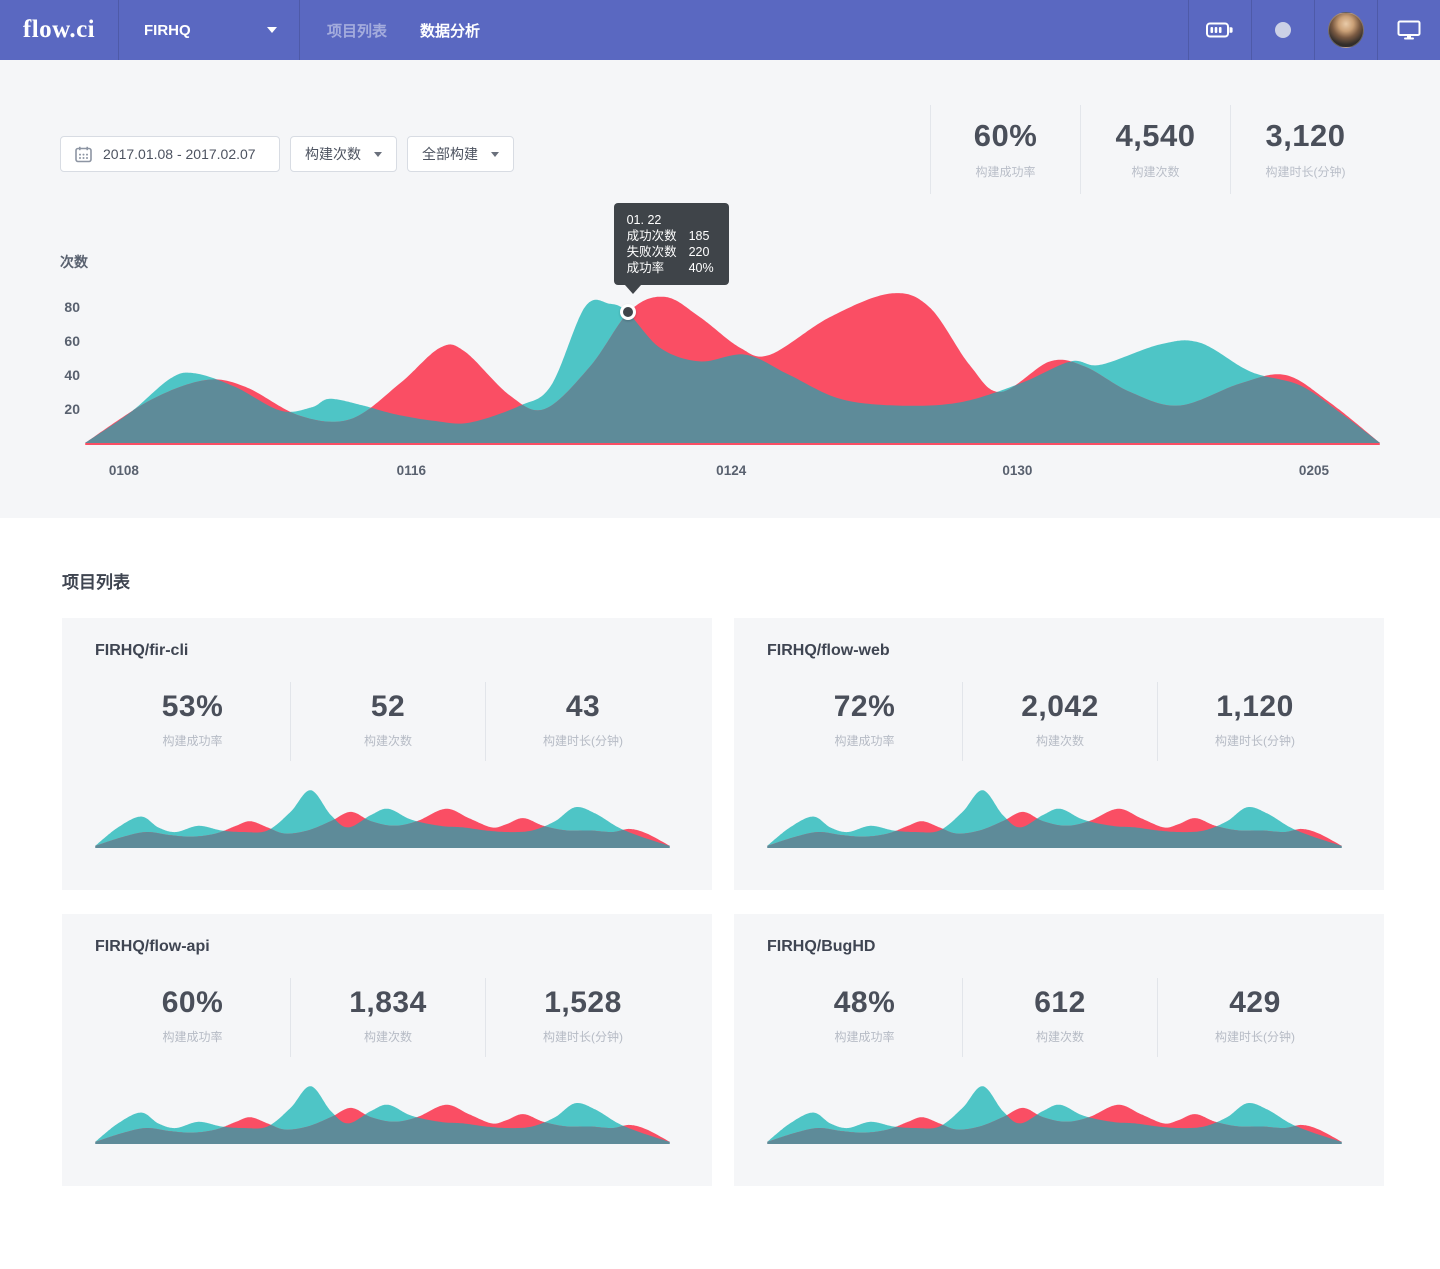 Image resolution: width=1440 pixels, height=1269 pixels. I want to click on stat-value: 72%, so click(864, 706).